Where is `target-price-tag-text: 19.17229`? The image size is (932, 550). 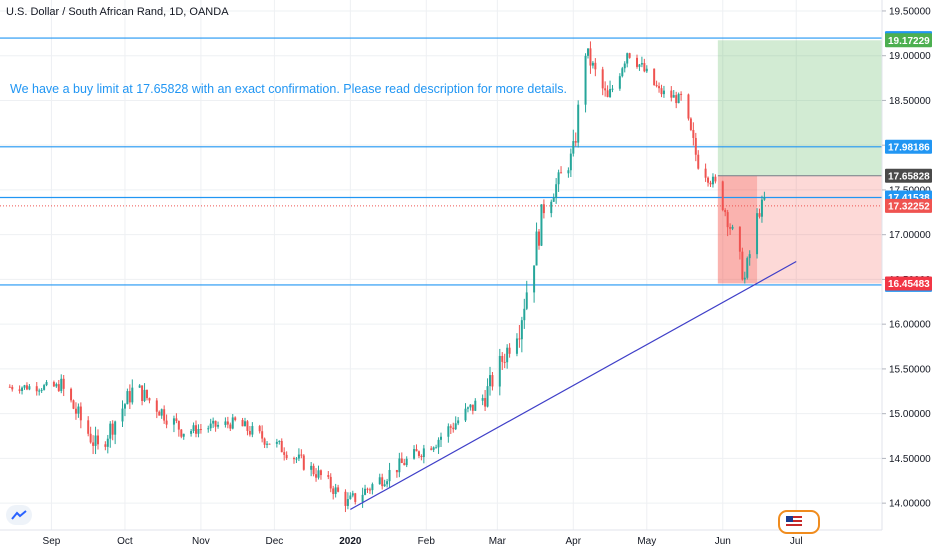 target-price-tag-text: 19.17229 is located at coordinates (909, 41).